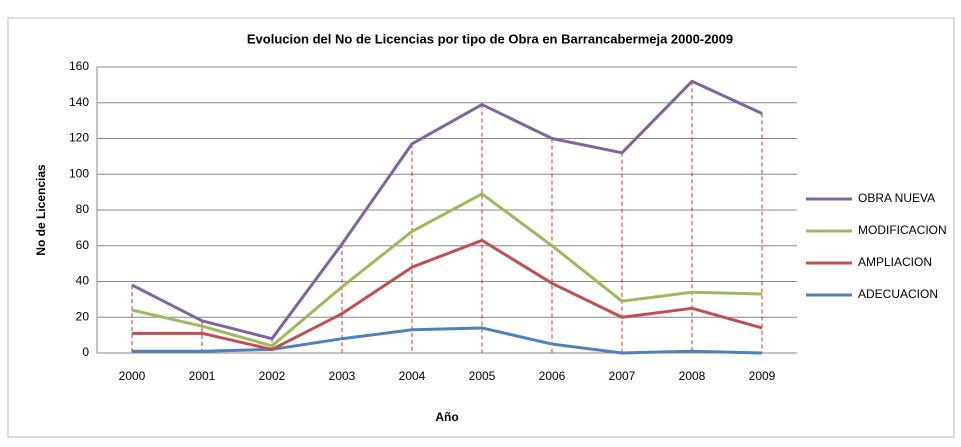 The height and width of the screenshot is (447, 961). What do you see at coordinates (482, 376) in the screenshot?
I see `x-tick-label: 2005` at bounding box center [482, 376].